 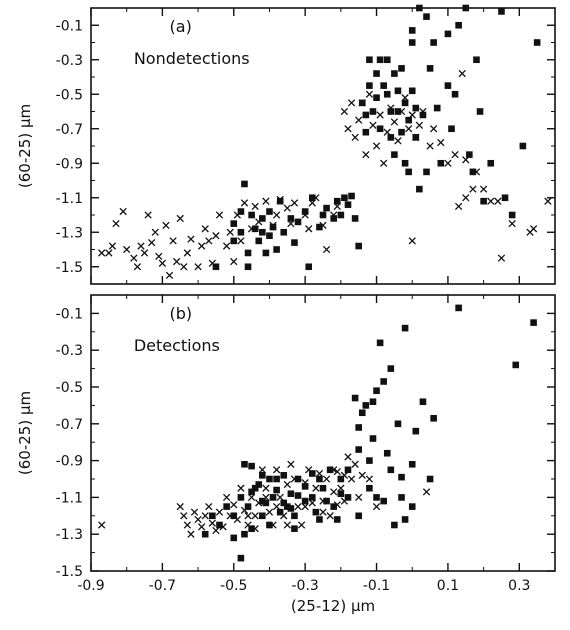 What do you see at coordinates (69, 199) in the screenshot?
I see `y-tick-label: -1.1` at bounding box center [69, 199].